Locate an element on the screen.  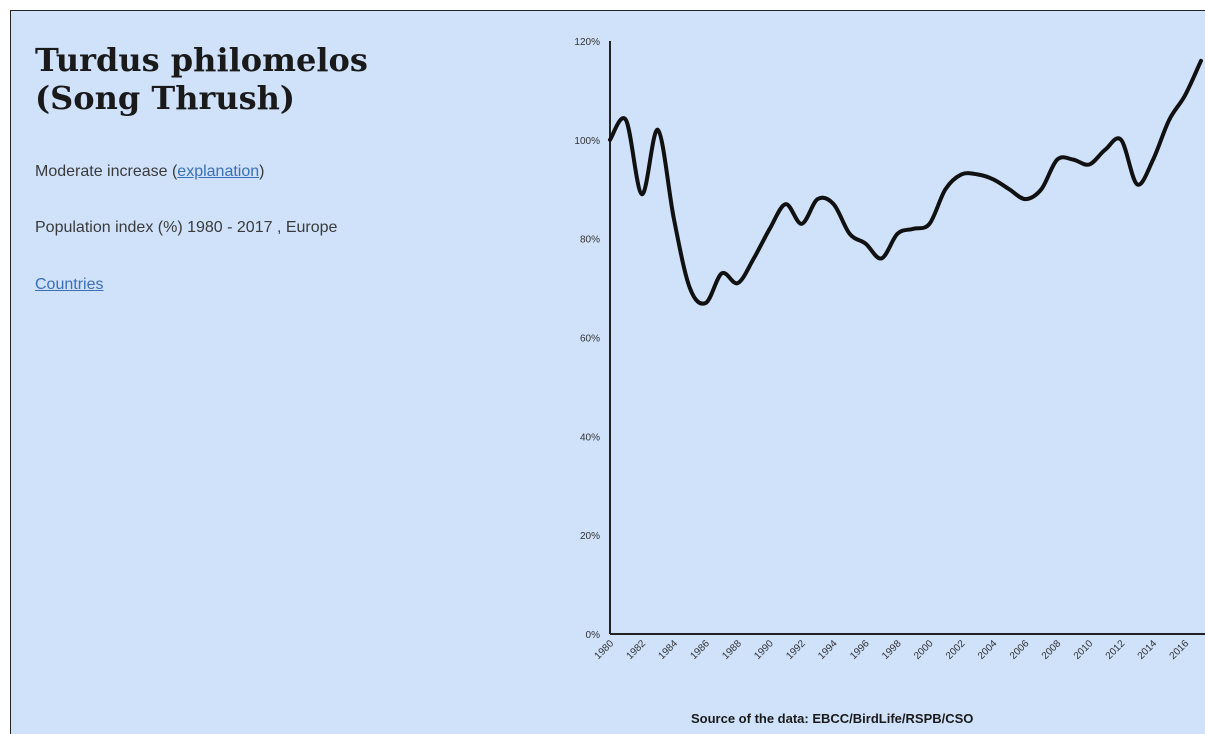
explanation-link: explanation is located at coordinates (218, 171).